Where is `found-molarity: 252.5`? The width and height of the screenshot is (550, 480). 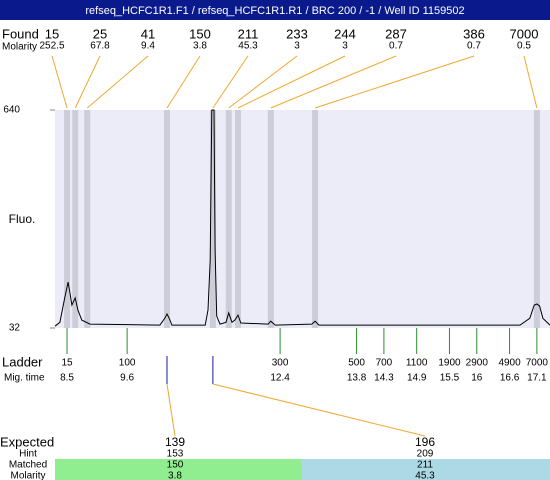 found-molarity: 252.5 is located at coordinates (51, 46).